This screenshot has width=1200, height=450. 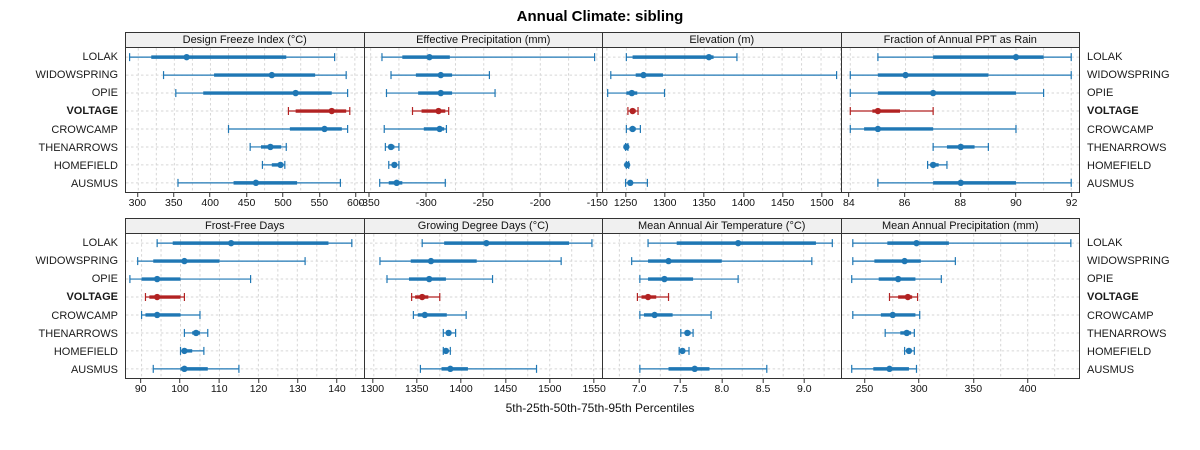 I want to click on axis-tick: 9.0, so click(x=804, y=387).